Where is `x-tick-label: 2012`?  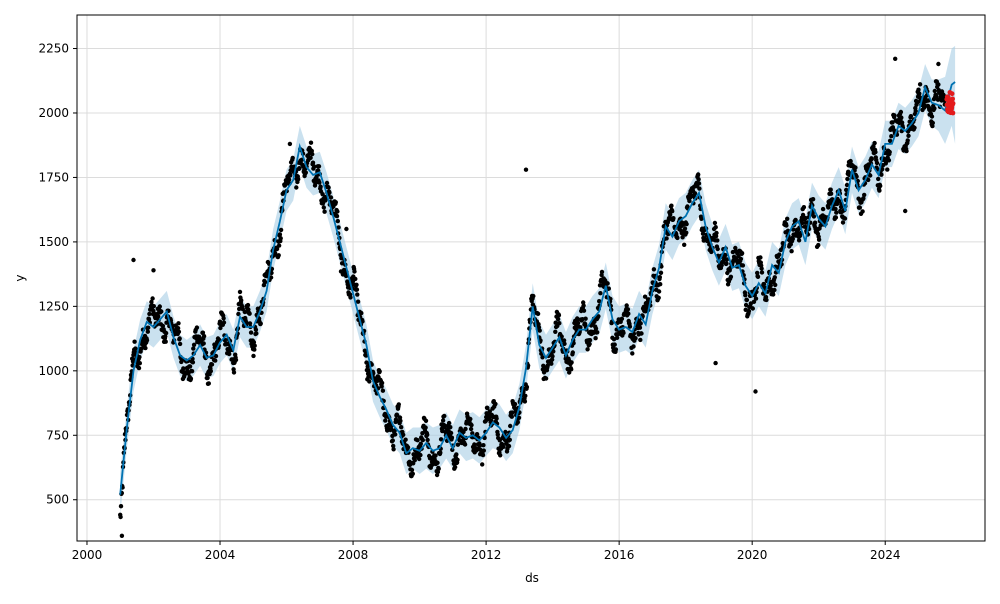 x-tick-label: 2012 is located at coordinates (486, 555).